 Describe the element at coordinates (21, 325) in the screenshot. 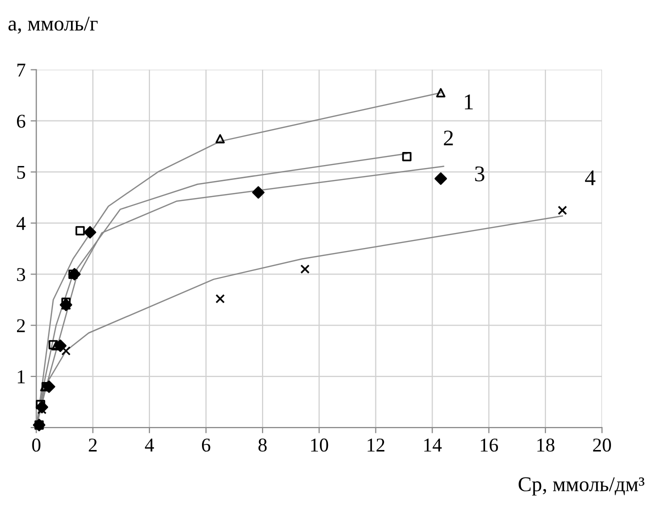

I see `y-tick-label: 2` at that location.